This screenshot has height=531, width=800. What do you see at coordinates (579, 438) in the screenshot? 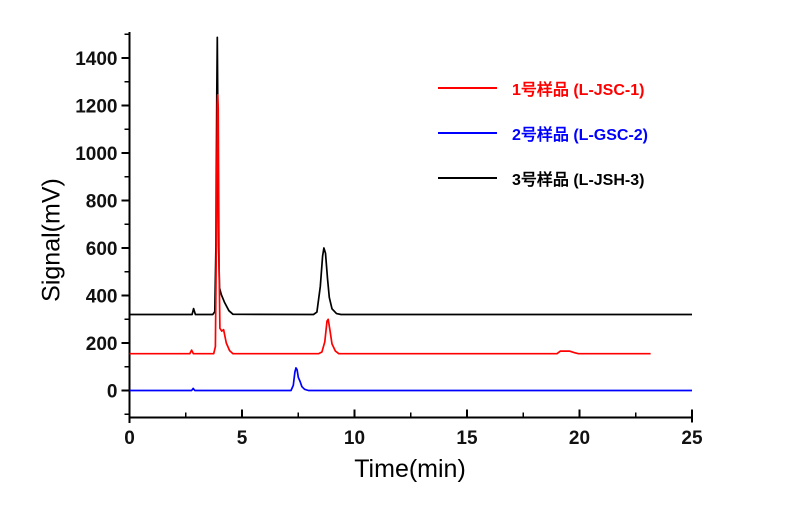
I see `x-tick-label: 20` at bounding box center [579, 438].